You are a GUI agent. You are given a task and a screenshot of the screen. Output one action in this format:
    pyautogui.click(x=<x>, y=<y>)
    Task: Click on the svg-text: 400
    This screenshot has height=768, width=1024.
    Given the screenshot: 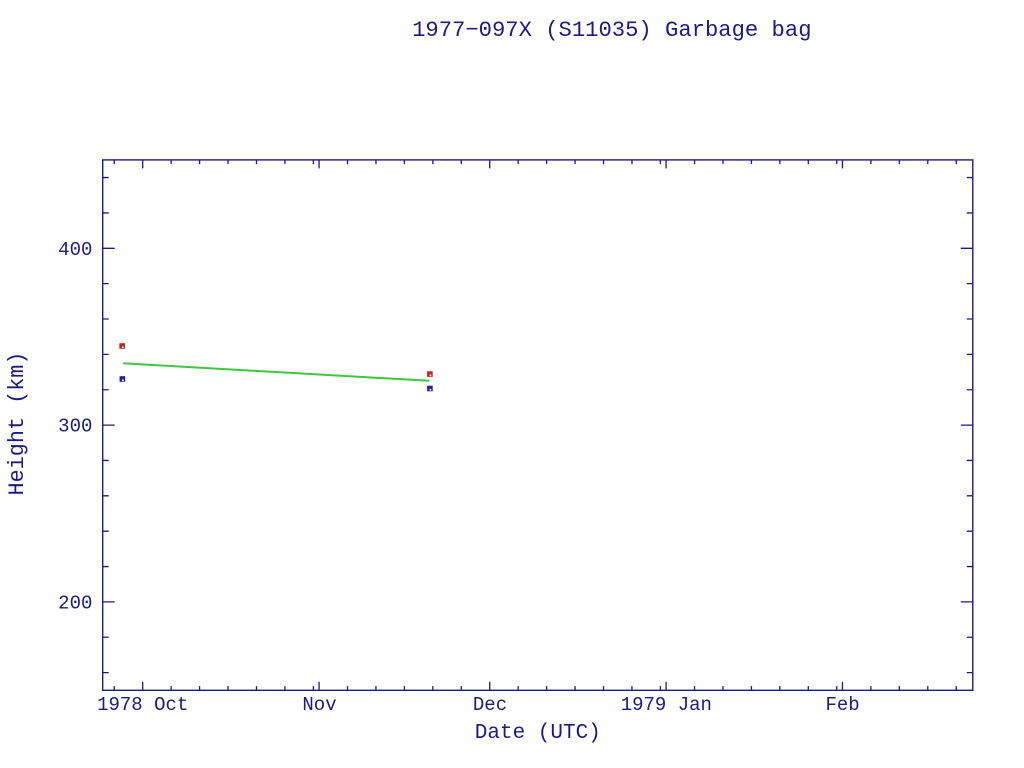 What is the action you would take?
    pyautogui.click(x=75, y=250)
    